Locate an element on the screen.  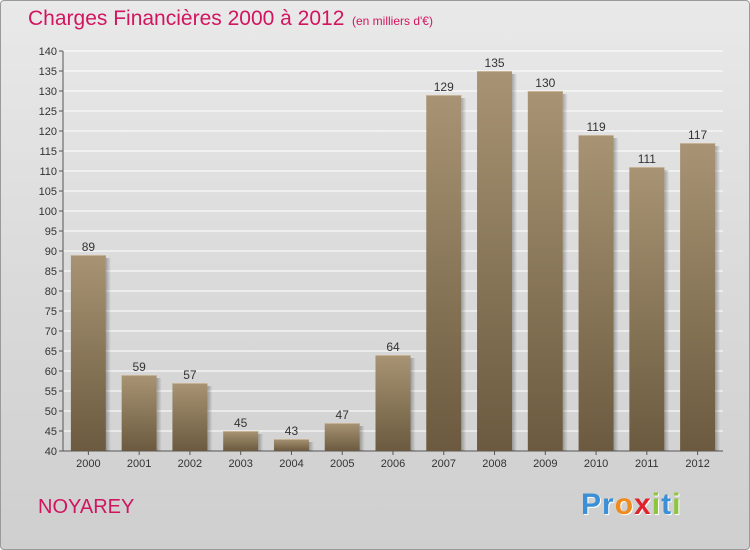
value-label-2006: 64 is located at coordinates (393, 347).